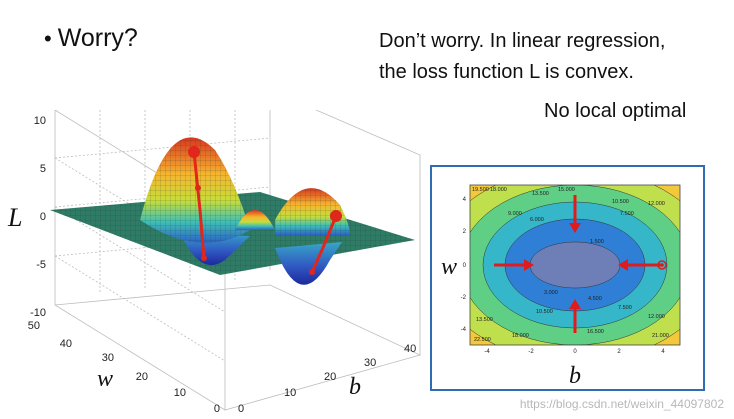 Image resolution: width=734 pixels, height=419 pixels. I want to click on contour-y-tick: -2, so click(464, 298).